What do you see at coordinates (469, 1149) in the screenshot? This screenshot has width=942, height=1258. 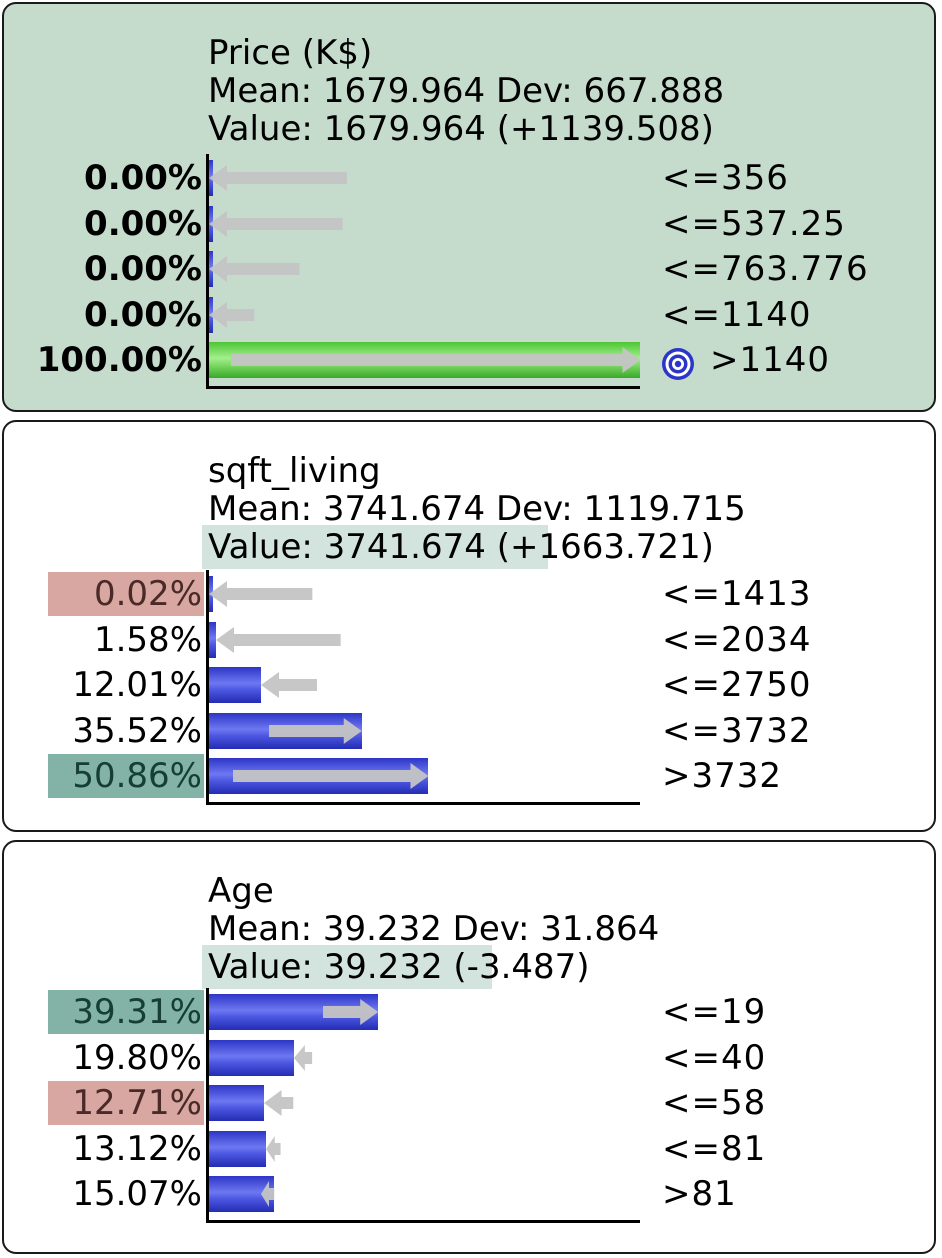 I see `state-row: 13.12% <=81` at bounding box center [469, 1149].